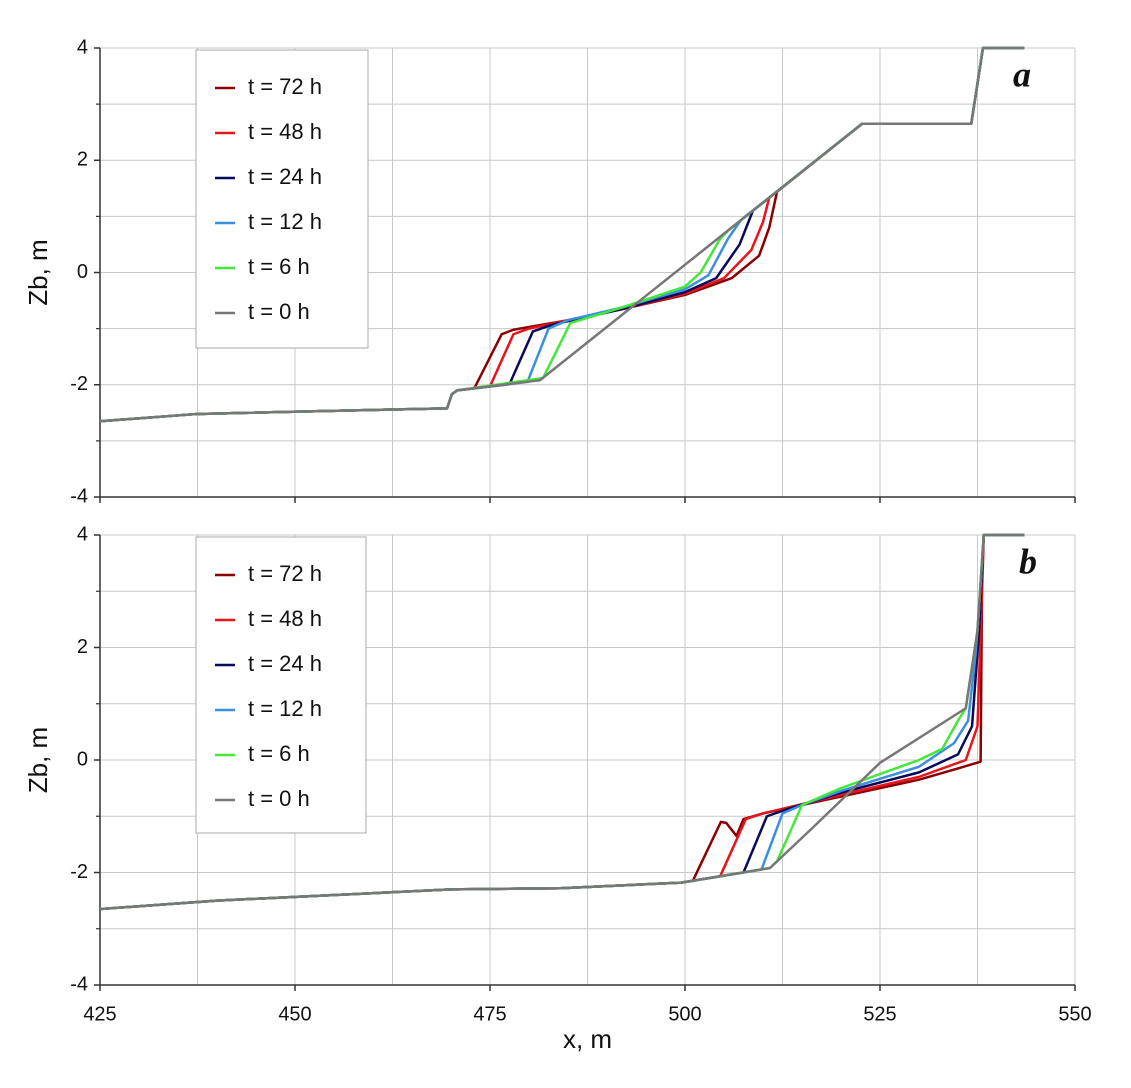 This screenshot has height=1088, width=1131. What do you see at coordinates (684, 1014) in the screenshot?
I see `x-tick-label: 500` at bounding box center [684, 1014].